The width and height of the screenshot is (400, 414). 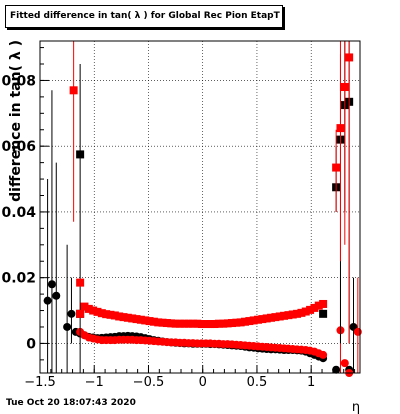 What do you see at coordinates (18, 213) in the screenshot?
I see `y-tick-label: 0.04` at bounding box center [18, 213].